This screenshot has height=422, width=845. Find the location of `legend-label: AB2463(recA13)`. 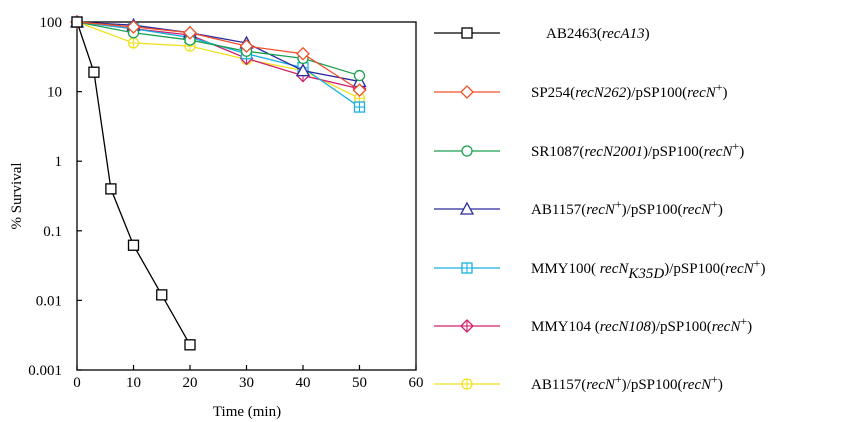

legend-label: AB2463(recA13) is located at coordinates (598, 34).